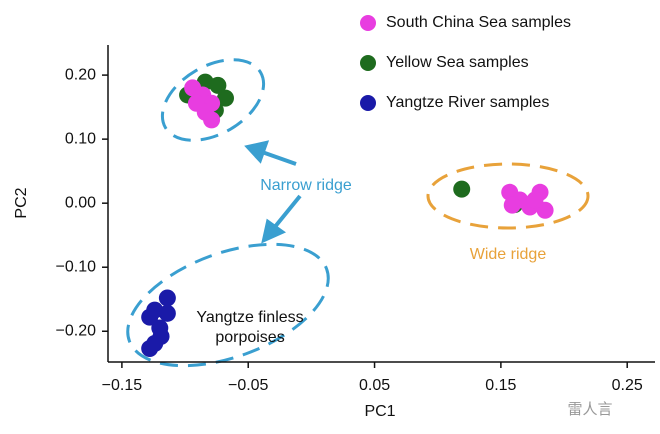 This screenshot has width=660, height=434. Describe the element at coordinates (76, 330) in the screenshot. I see `y-tick-label: −0.20` at that location.